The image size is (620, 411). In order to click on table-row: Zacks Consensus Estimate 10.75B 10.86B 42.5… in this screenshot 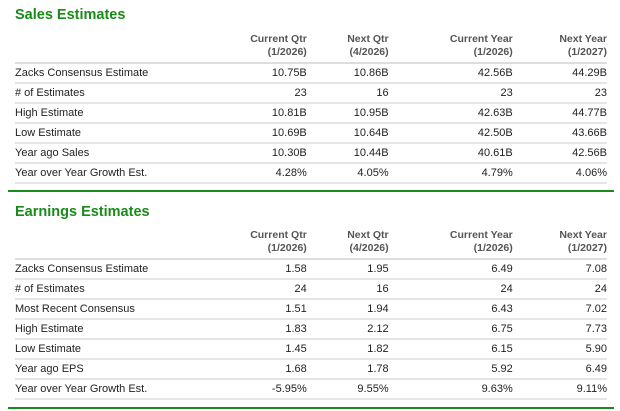, I will do `click(311, 73)`.